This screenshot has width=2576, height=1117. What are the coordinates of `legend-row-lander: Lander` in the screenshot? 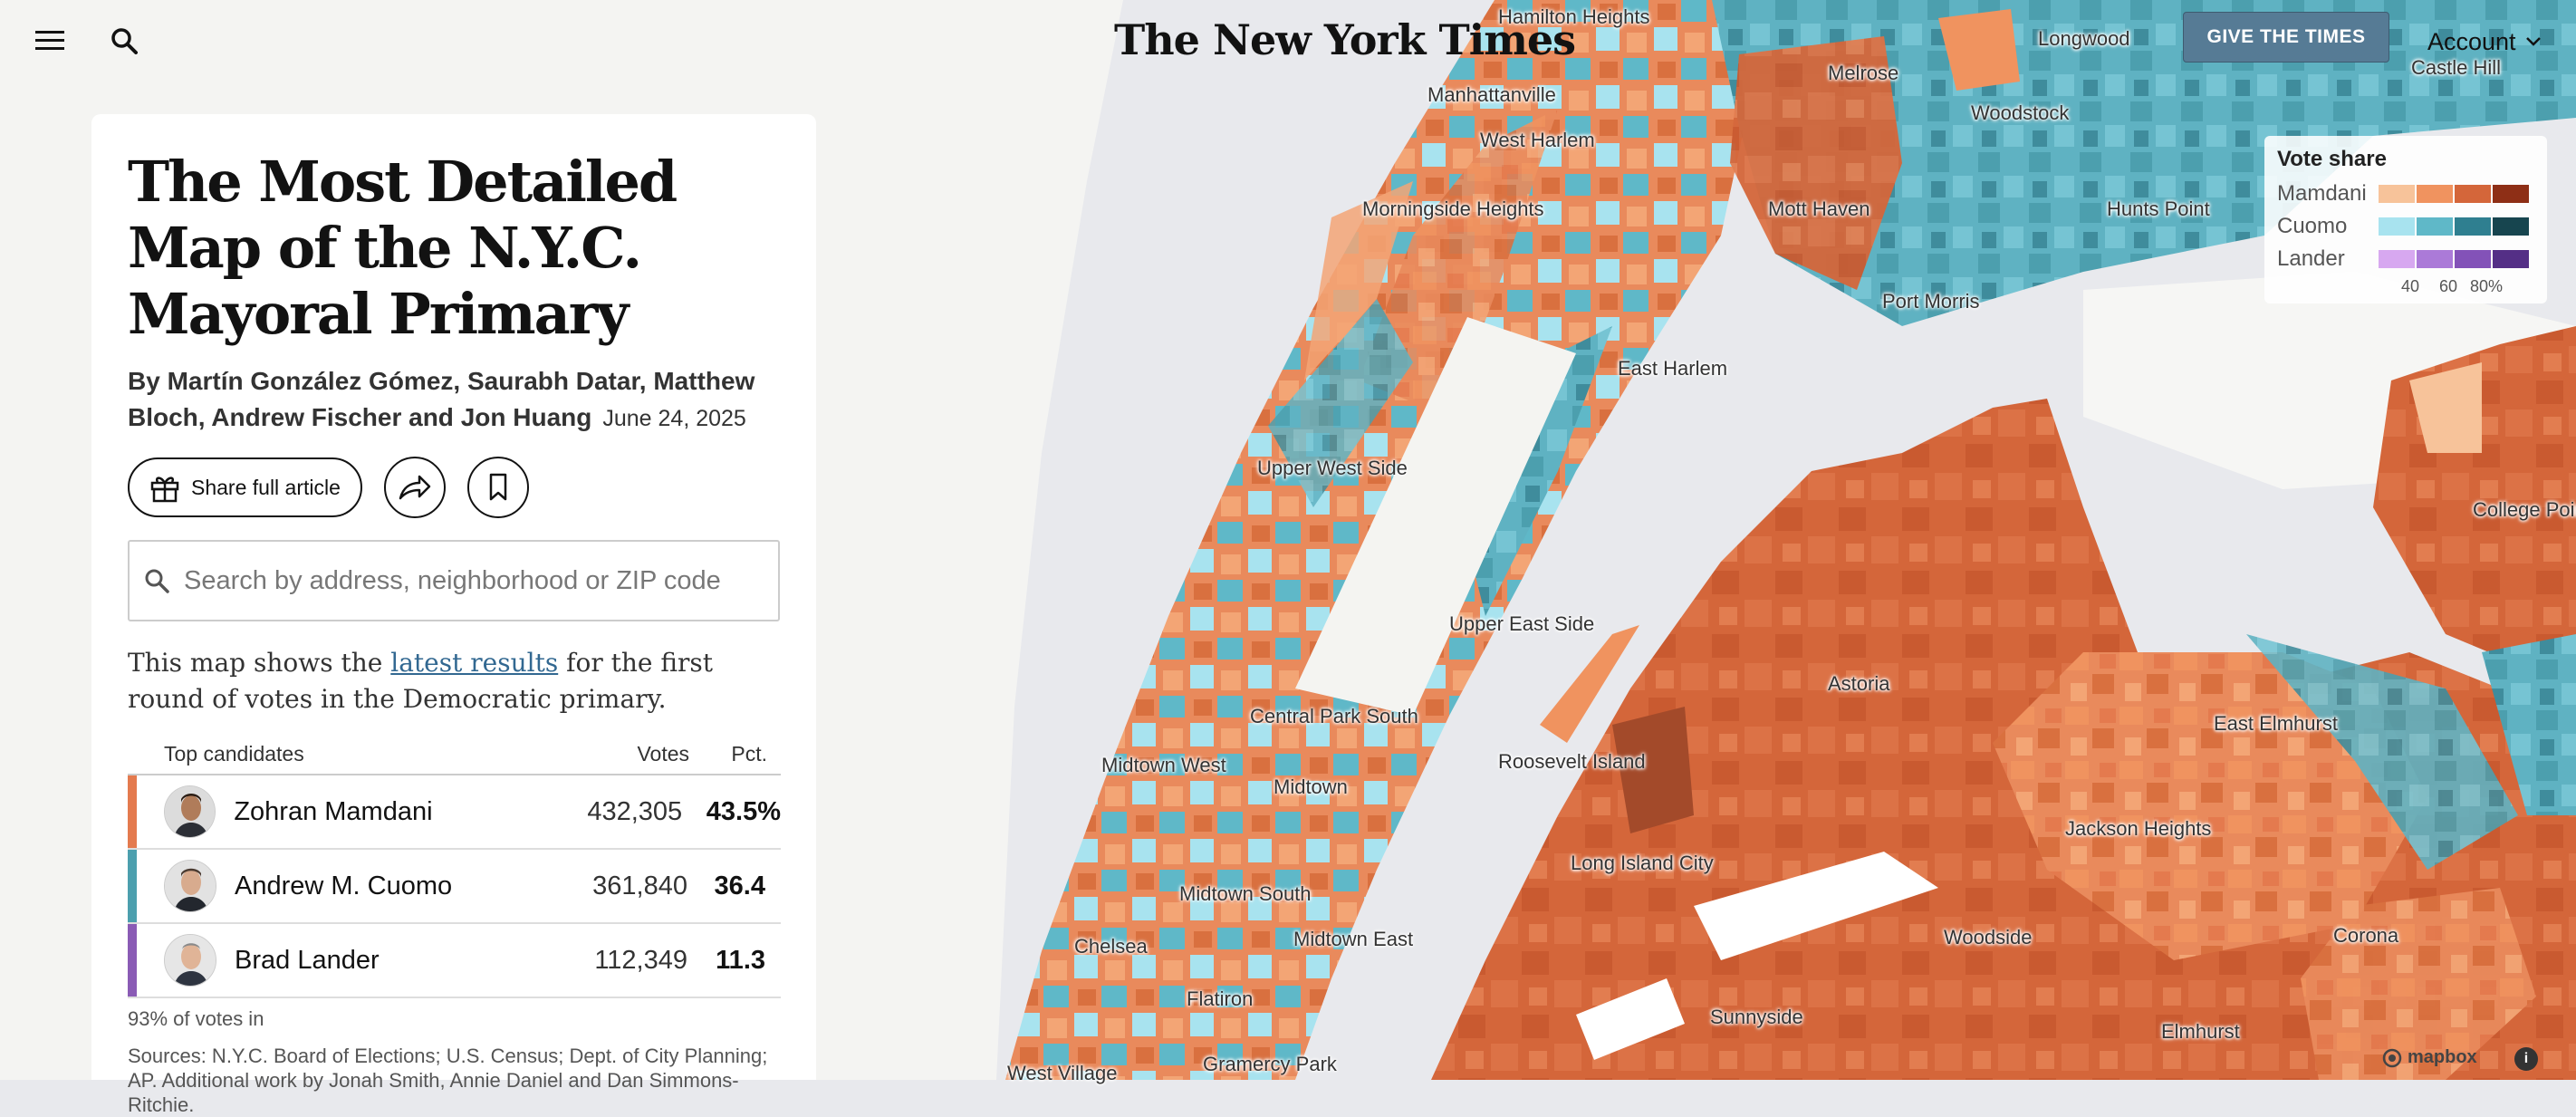 It's located at (2405, 259).